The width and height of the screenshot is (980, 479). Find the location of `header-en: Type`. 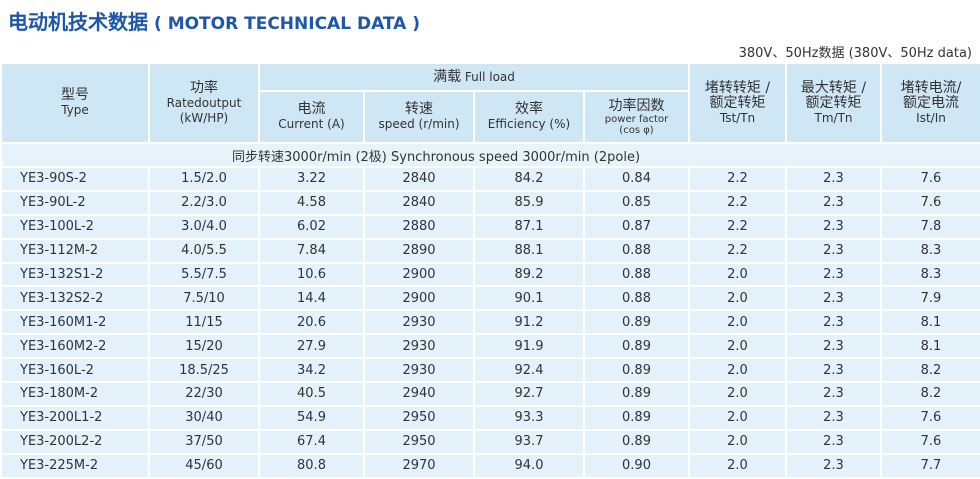

header-en: Type is located at coordinates (75, 110).